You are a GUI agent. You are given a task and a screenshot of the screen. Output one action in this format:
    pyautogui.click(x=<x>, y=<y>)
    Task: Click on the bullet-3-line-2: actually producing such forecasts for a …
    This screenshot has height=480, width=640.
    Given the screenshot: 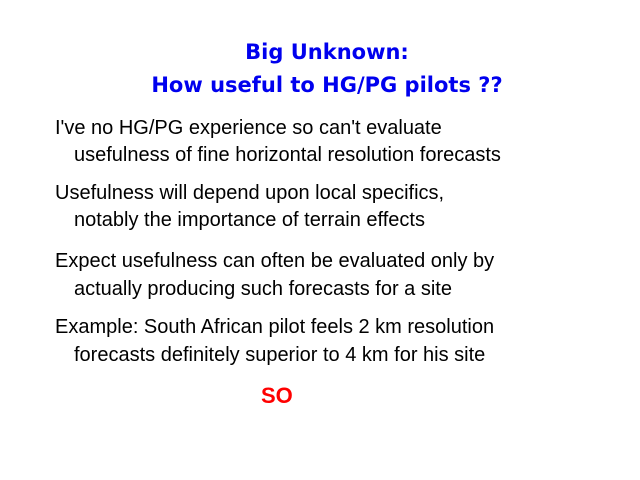 What is the action you would take?
    pyautogui.click(x=263, y=289)
    